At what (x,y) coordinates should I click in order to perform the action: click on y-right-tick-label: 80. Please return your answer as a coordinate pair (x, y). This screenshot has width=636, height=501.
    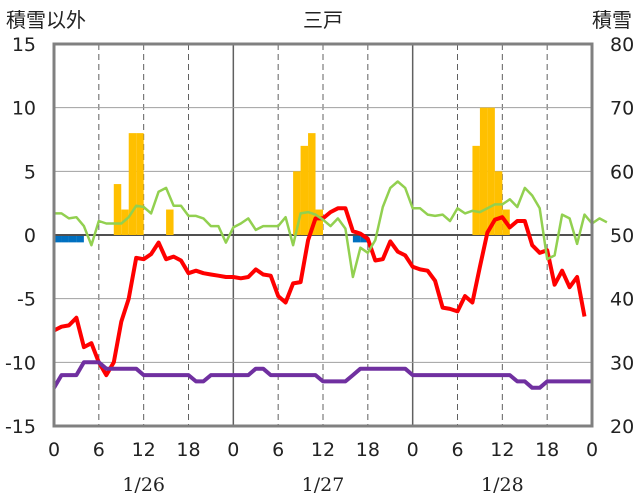
    Looking at the image, I should click on (622, 45).